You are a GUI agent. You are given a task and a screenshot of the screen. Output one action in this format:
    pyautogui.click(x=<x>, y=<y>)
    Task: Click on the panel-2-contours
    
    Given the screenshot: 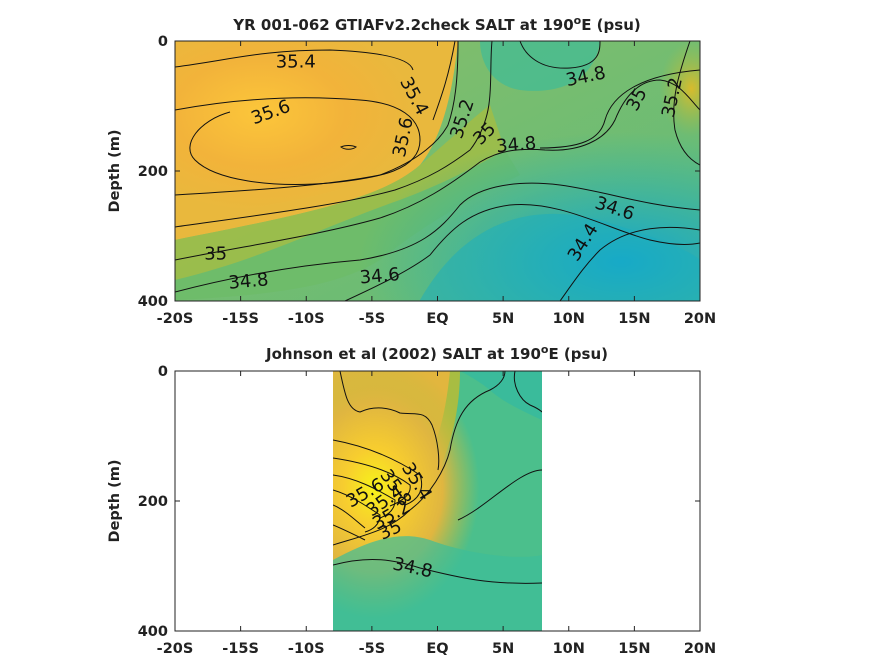 What is the action you would take?
    pyautogui.click(x=437, y=477)
    